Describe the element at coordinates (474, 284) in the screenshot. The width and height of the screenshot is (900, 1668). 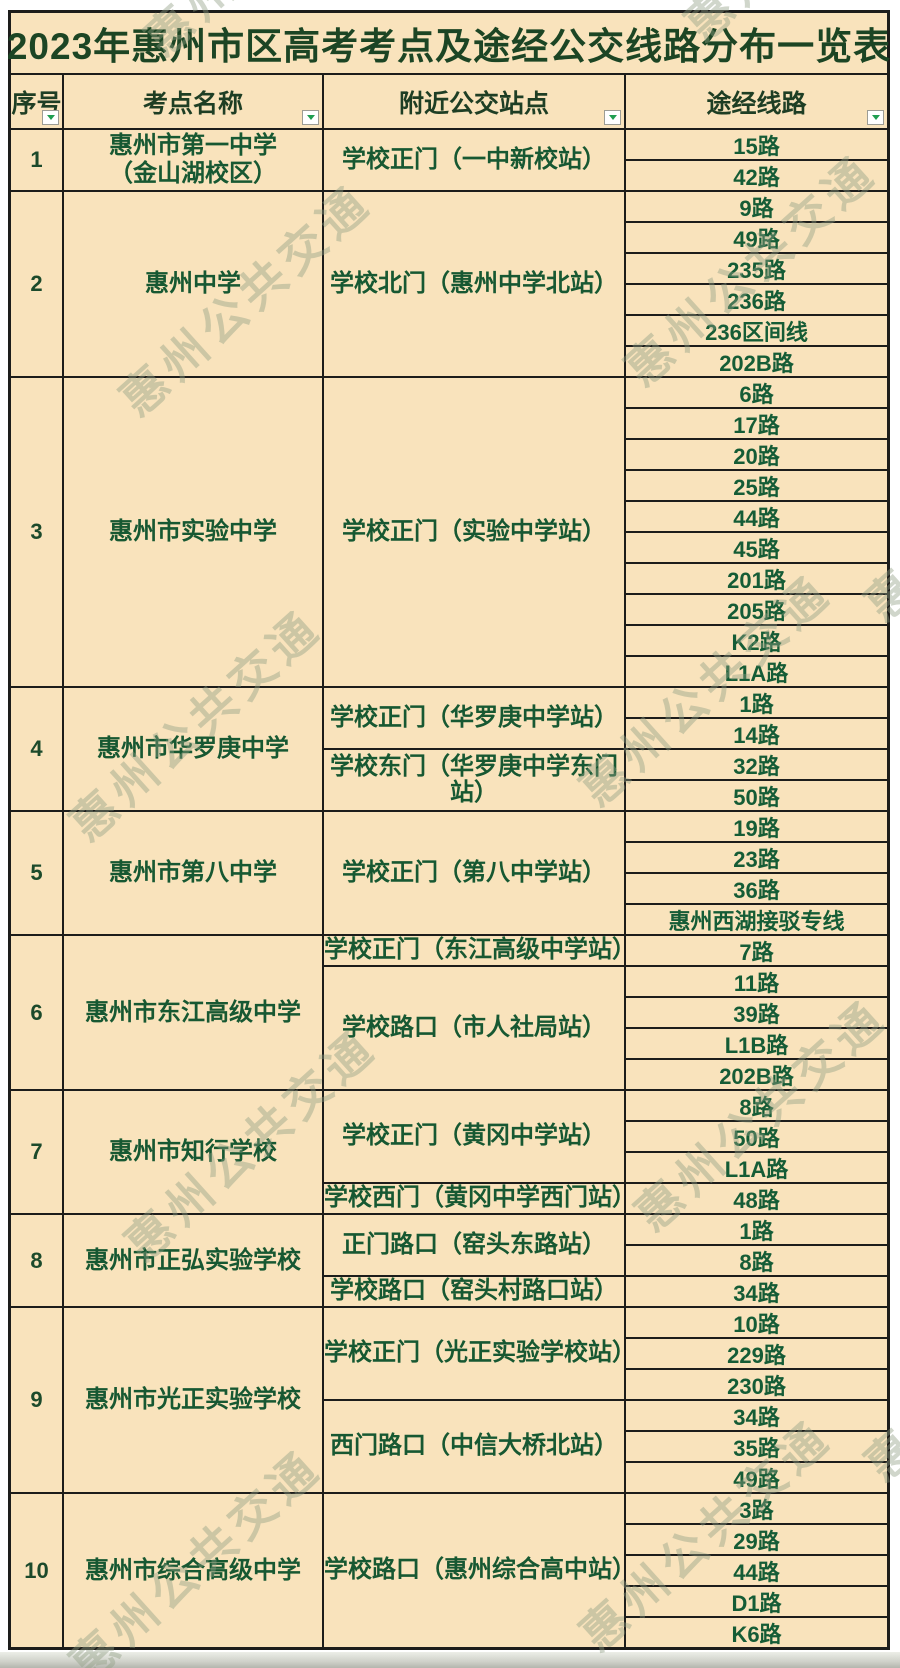
I see `stop-name: 学校北门（惠州中学北站）` at that location.